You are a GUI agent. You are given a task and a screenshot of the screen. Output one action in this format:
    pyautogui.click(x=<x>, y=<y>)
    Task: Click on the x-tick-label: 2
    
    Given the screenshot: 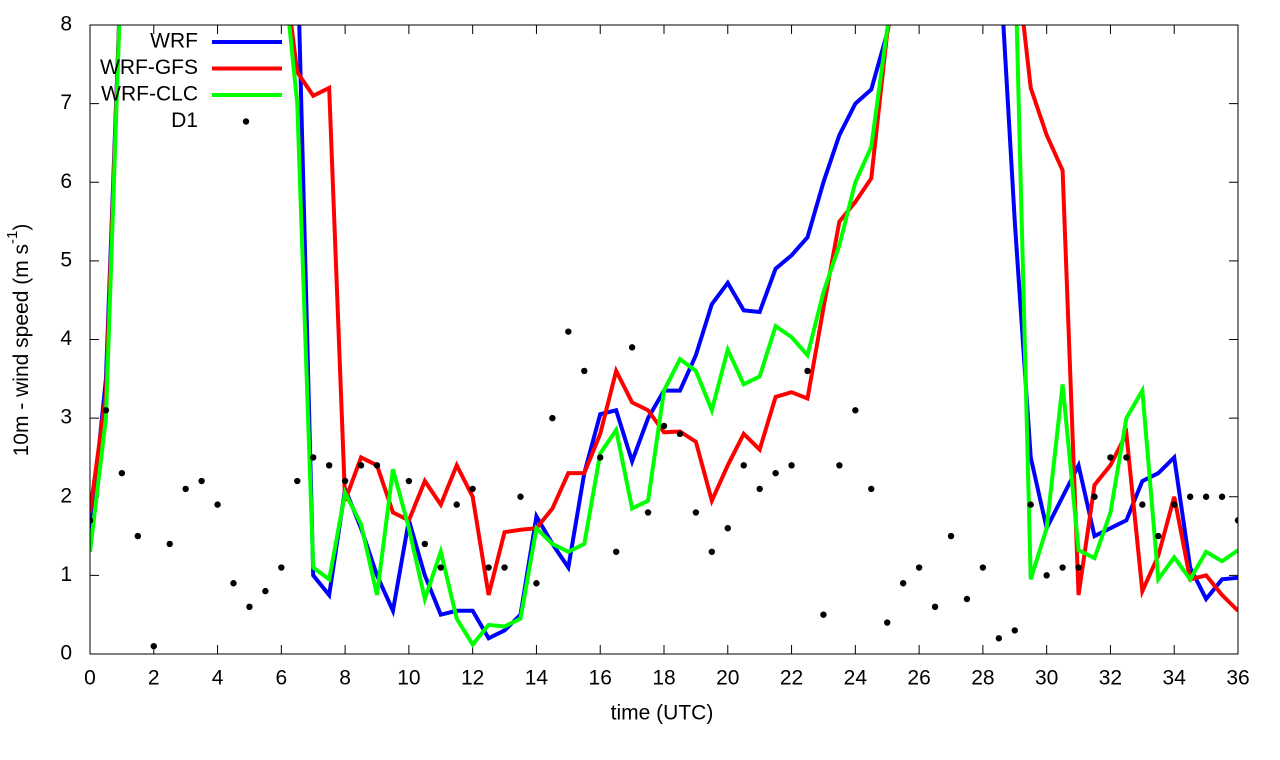 What is the action you would take?
    pyautogui.click(x=154, y=678)
    